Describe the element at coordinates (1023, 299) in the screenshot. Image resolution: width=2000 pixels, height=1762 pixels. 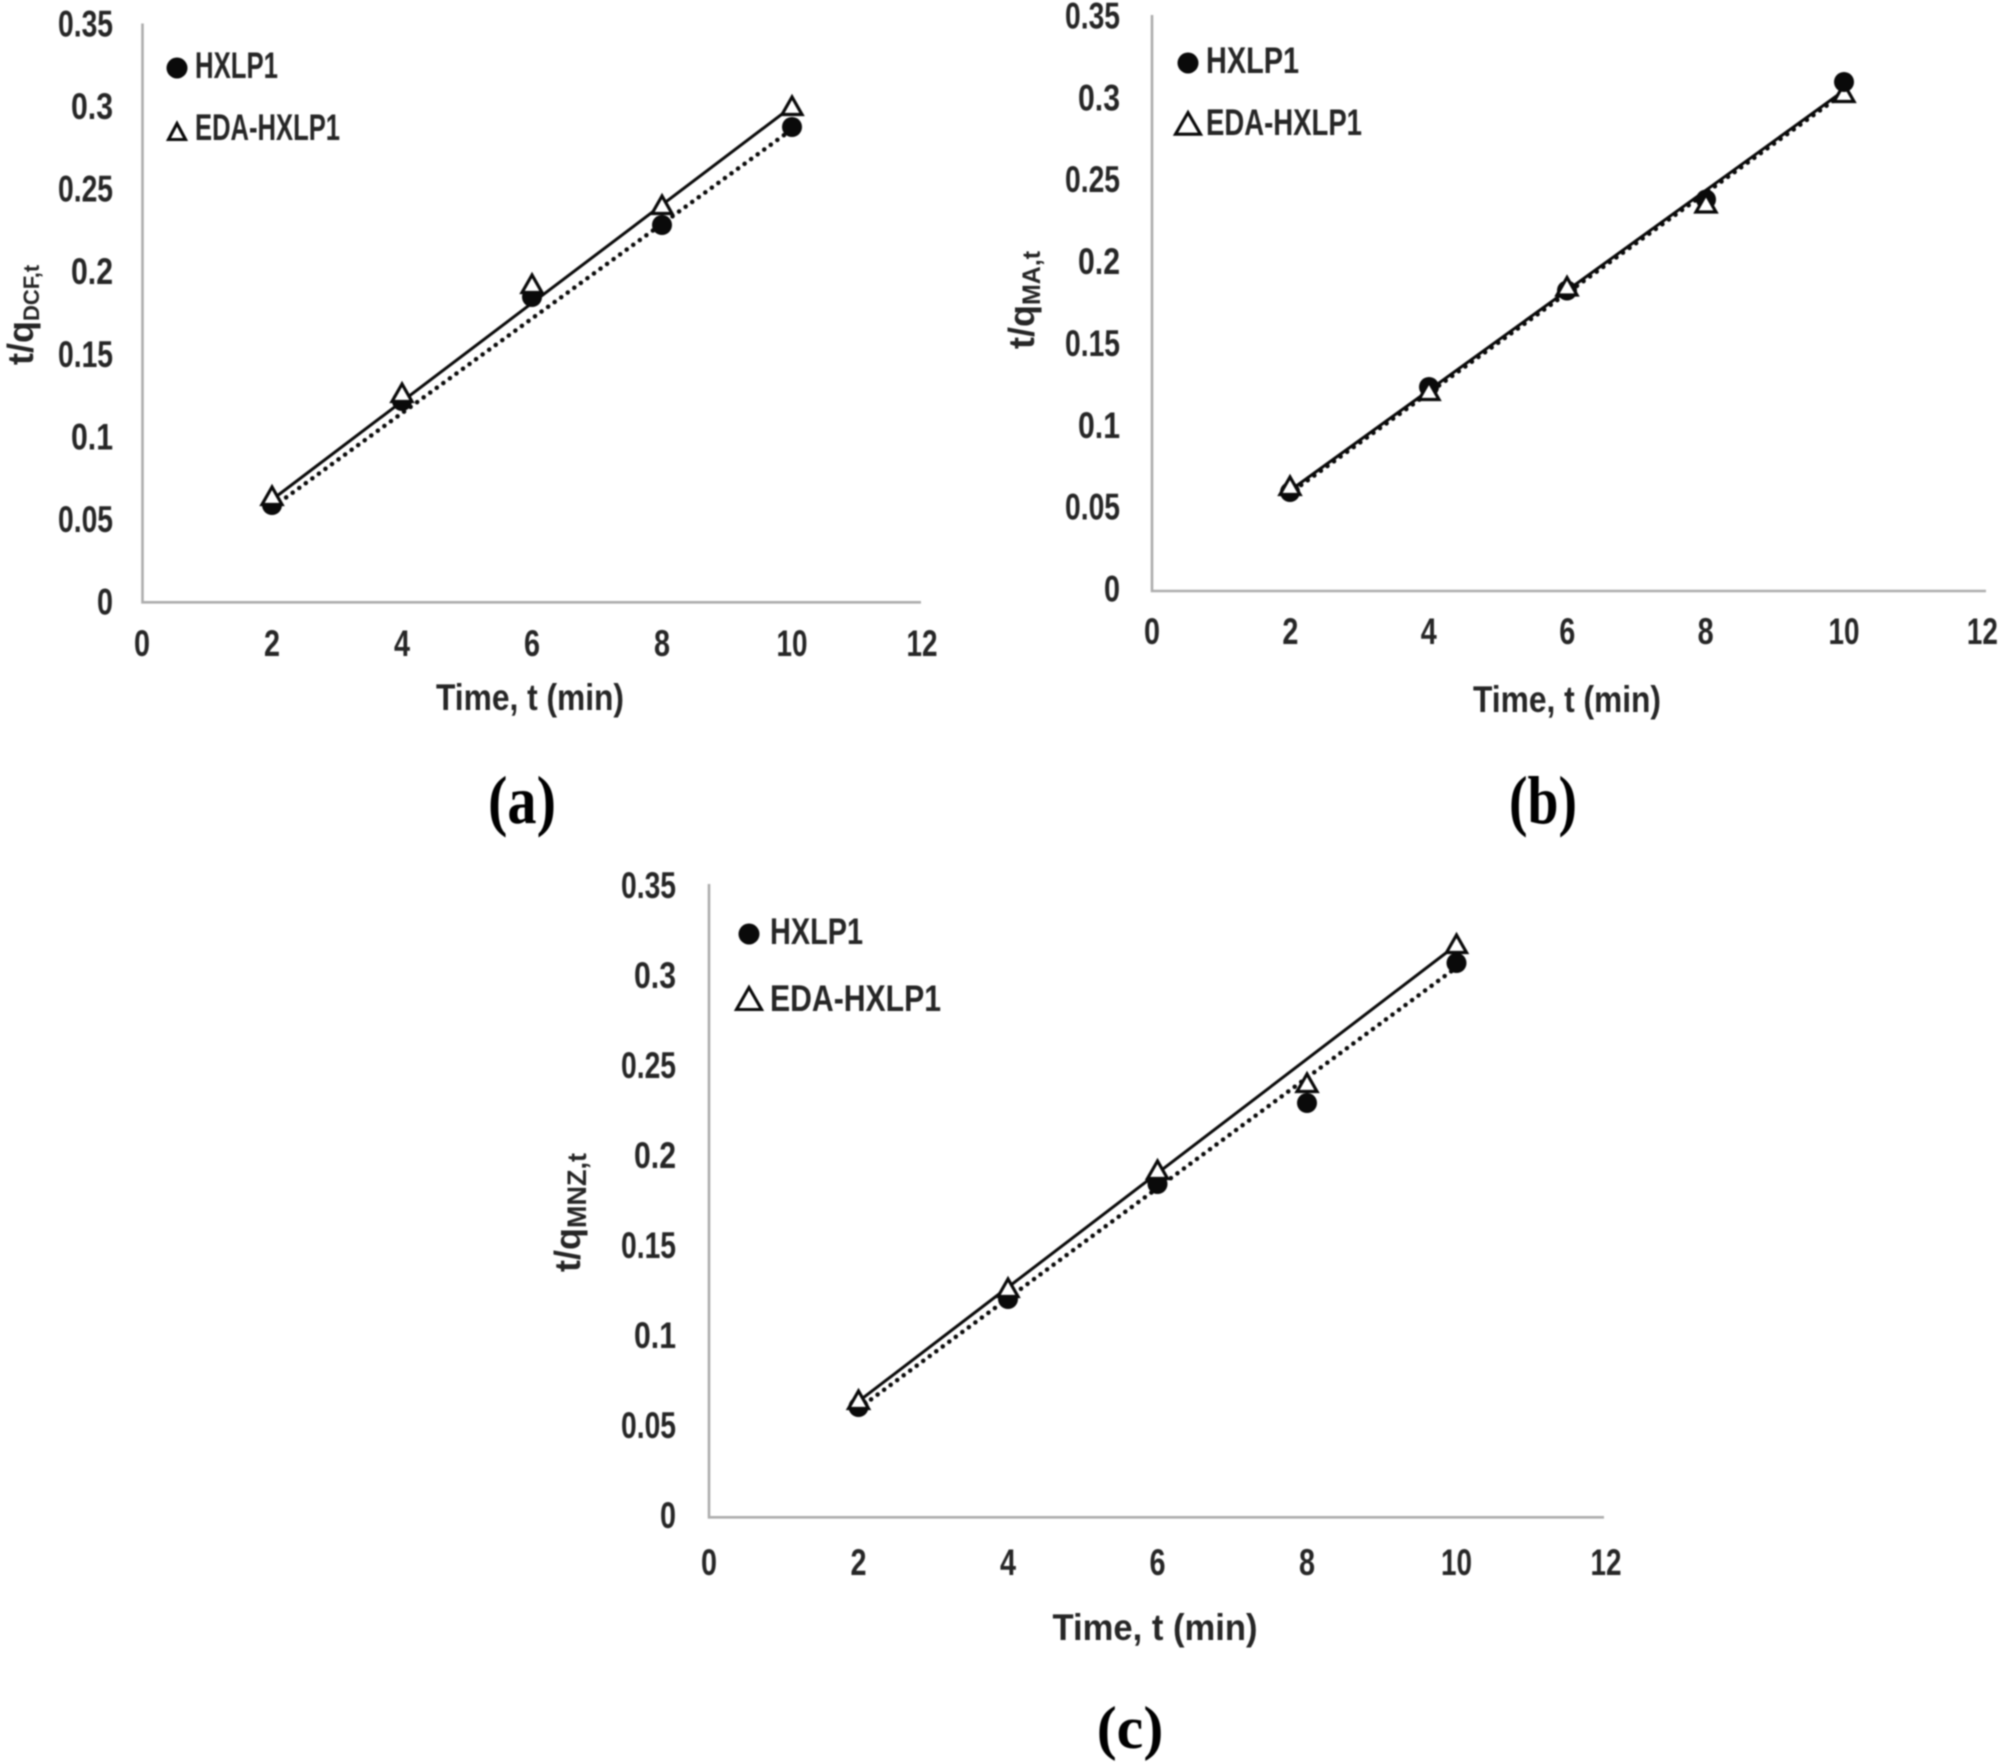
I see `svg-text: t/qMA,t` at that location.